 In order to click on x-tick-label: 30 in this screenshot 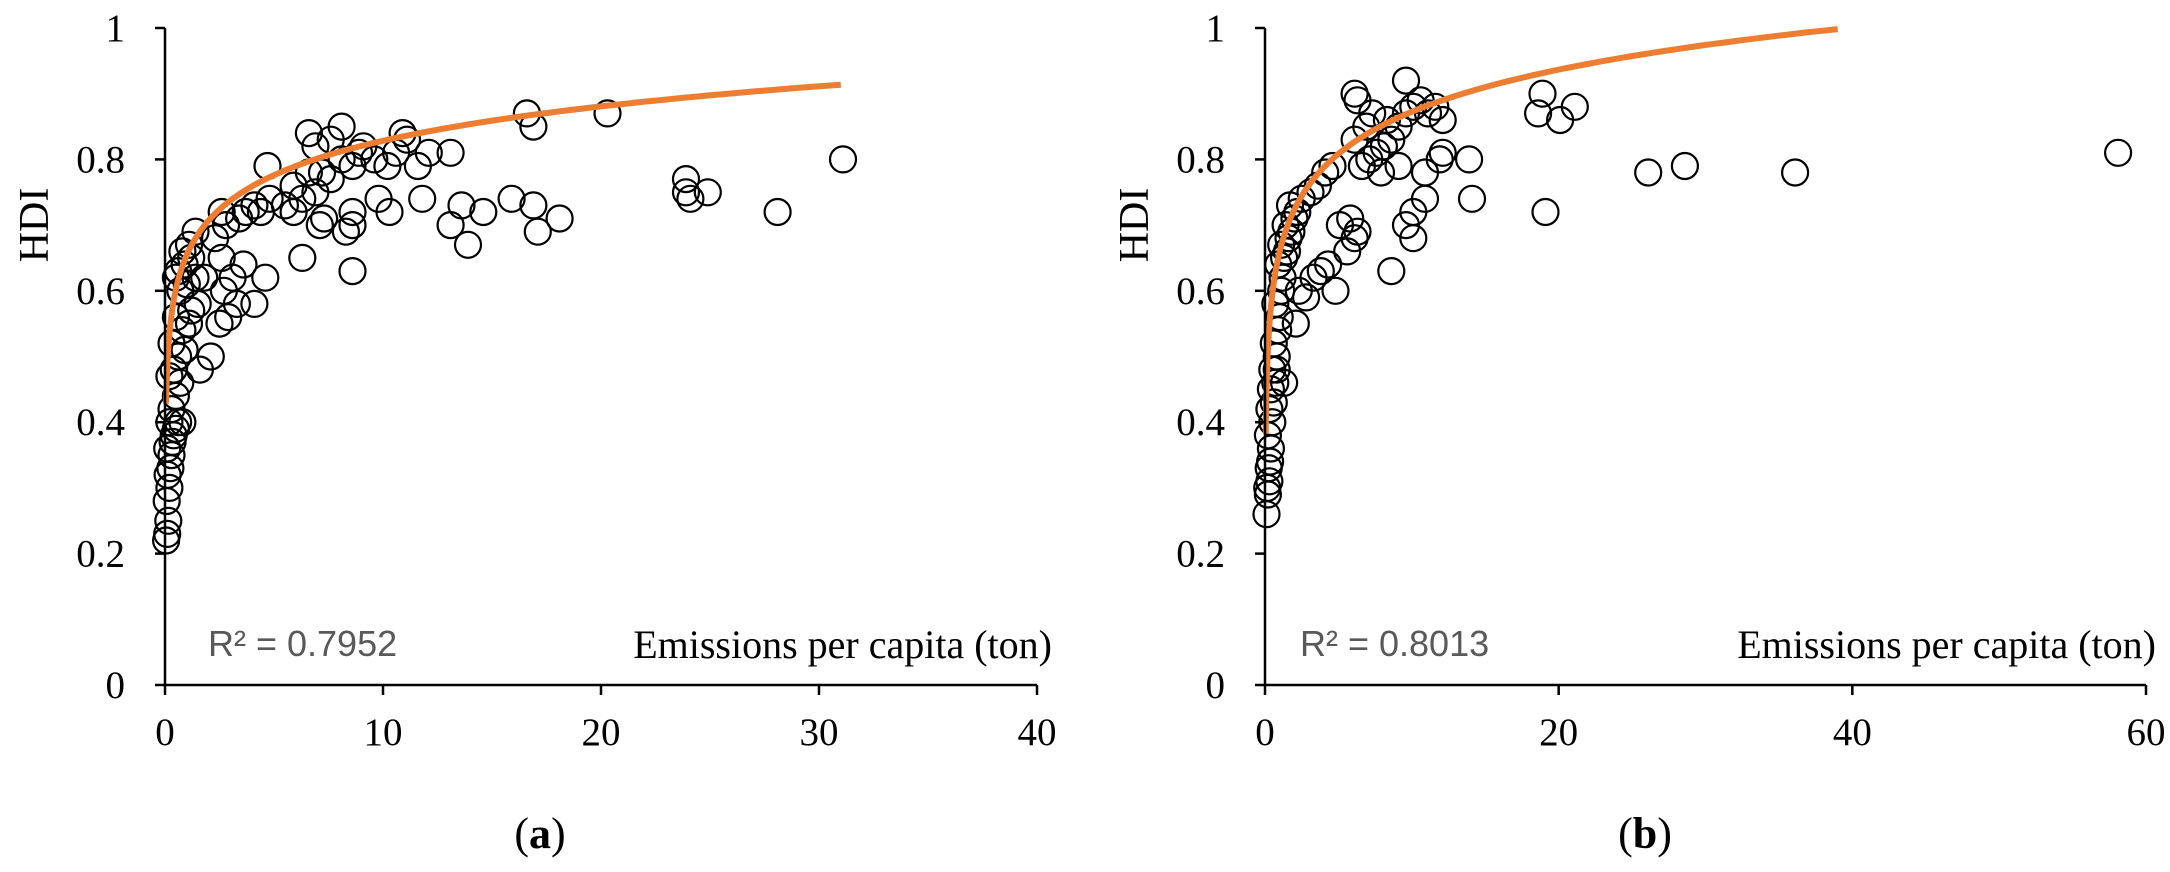, I will do `click(819, 732)`.